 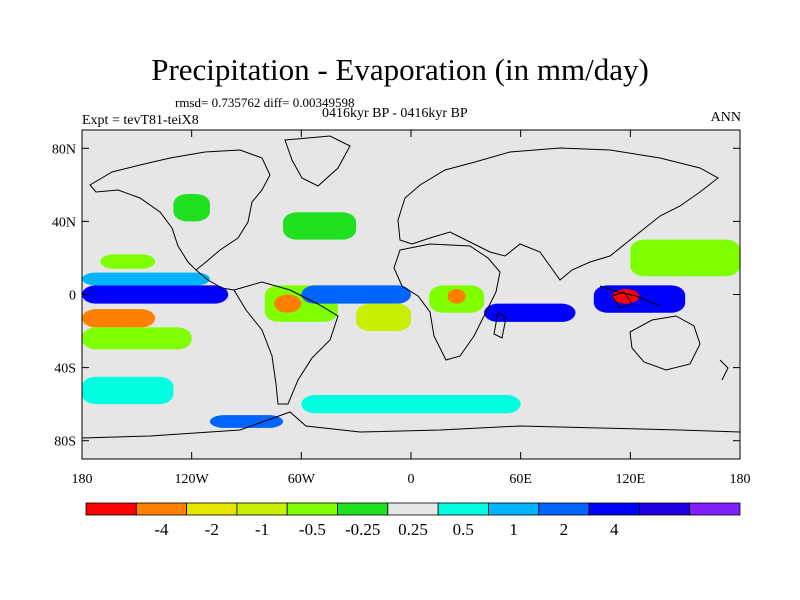 I want to click on x-tick-label-4: 60E, so click(x=520, y=479).